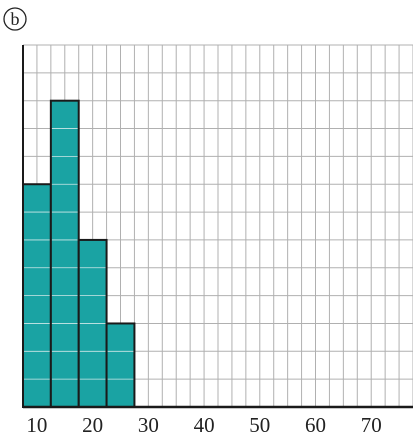 This screenshot has height=439, width=413. What do you see at coordinates (315, 425) in the screenshot?
I see `x-tick-label: 60` at bounding box center [315, 425].